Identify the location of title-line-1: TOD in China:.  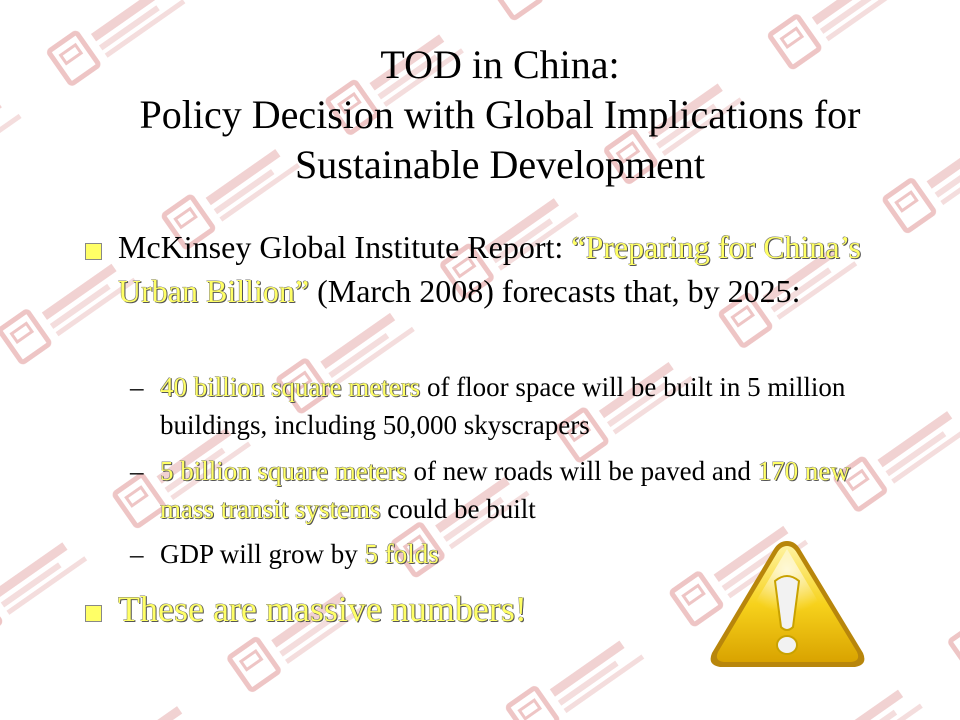
(500, 64).